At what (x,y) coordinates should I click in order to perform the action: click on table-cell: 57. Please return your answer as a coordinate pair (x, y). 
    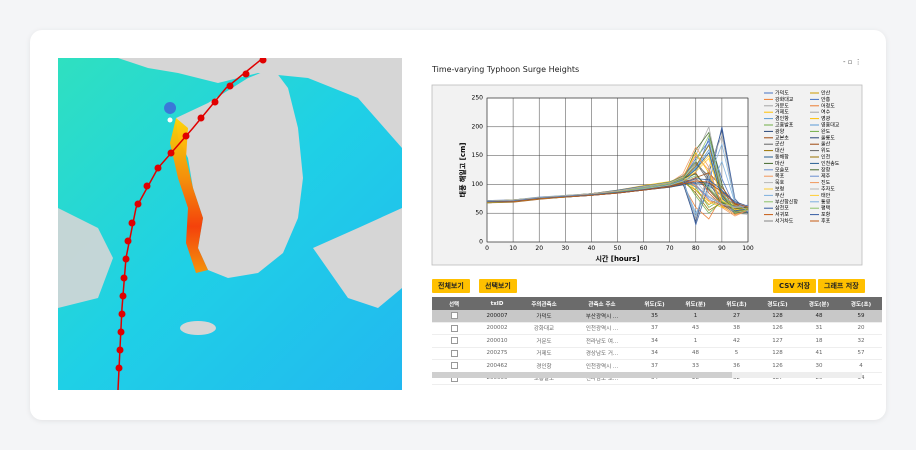
    Looking at the image, I should click on (861, 353).